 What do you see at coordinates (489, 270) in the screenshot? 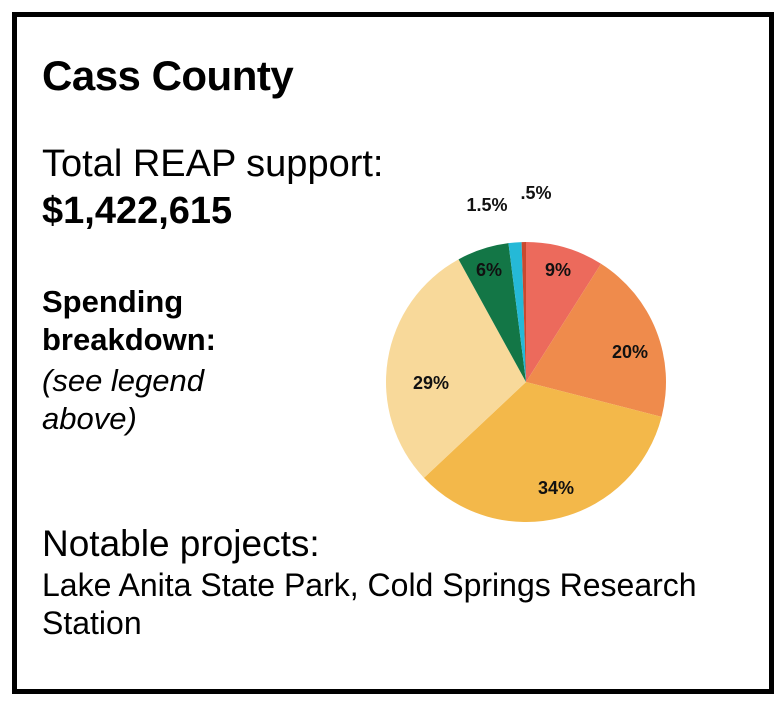
I see `pie-slice-label-4: 6%` at bounding box center [489, 270].